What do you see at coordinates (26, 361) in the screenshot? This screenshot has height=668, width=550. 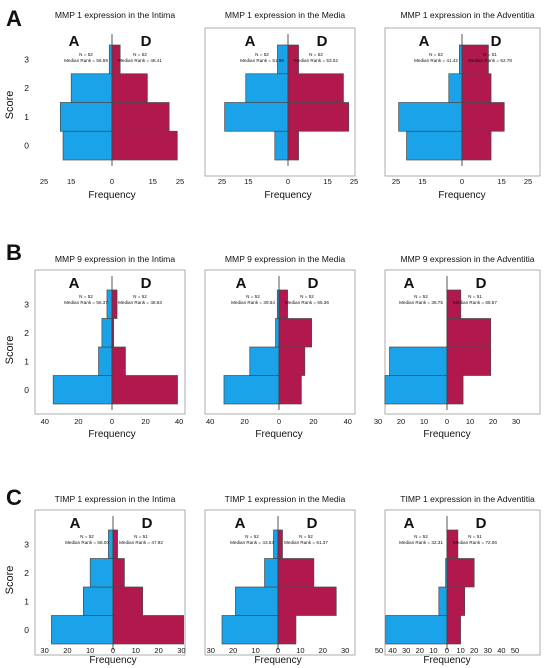 I see `score-tick-label: 1` at bounding box center [26, 361].